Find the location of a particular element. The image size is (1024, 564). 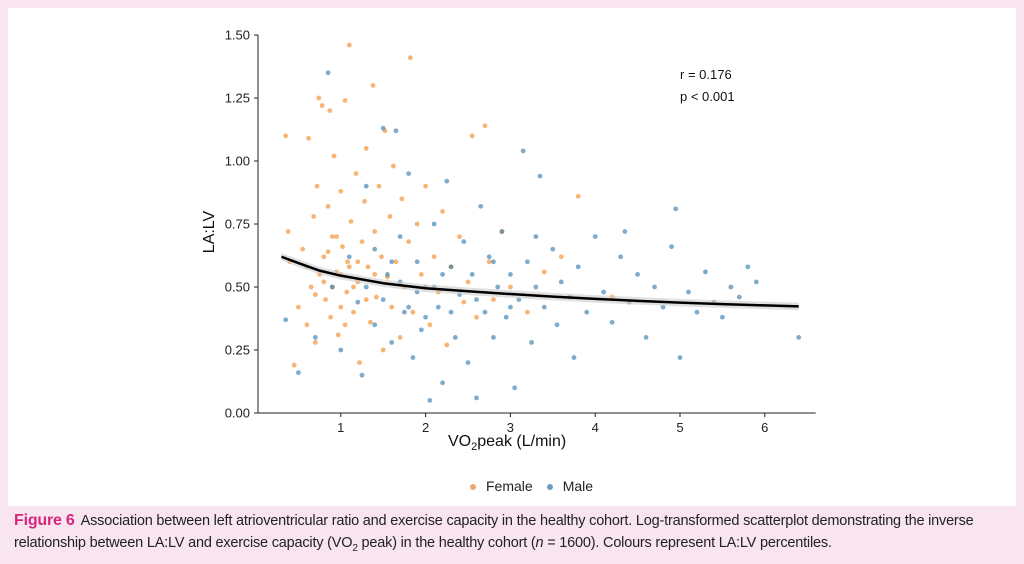

x-axis-label: VO2peak (L/min) is located at coordinates (507, 443).